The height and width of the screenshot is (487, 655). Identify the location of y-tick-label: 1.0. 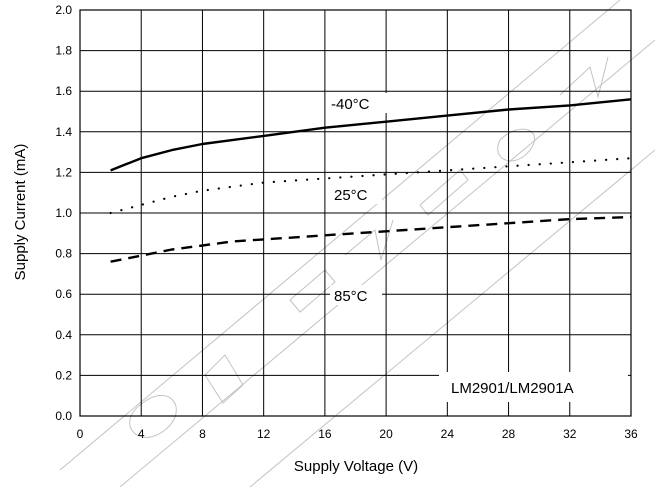
(63, 213).